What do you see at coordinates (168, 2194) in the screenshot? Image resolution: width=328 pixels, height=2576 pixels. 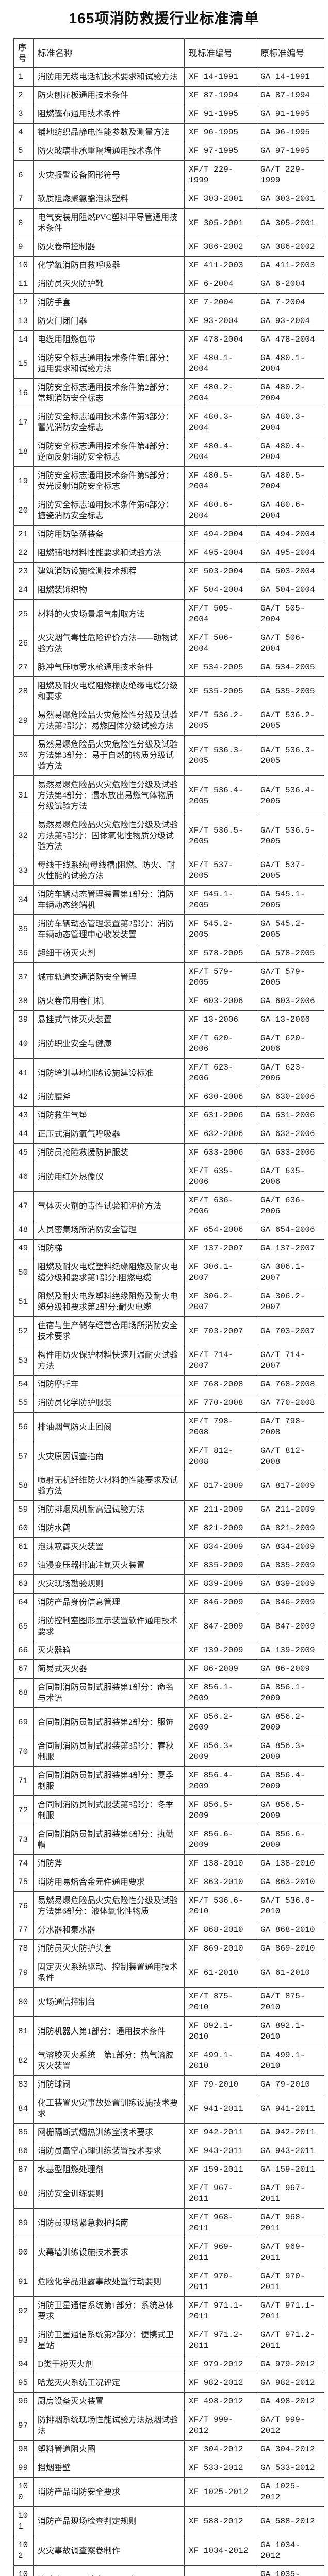 I see `table-row: 88 消防安全训练要则 XF/T 967-2011 GA/T 967-2011` at bounding box center [168, 2194].